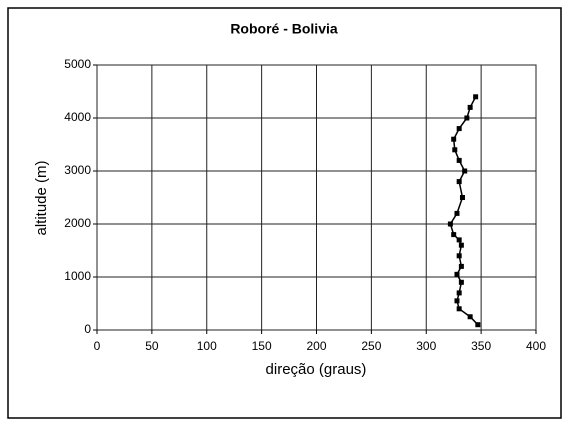 The width and height of the screenshot is (569, 422). What do you see at coordinates (426, 346) in the screenshot?
I see `x-tick-label: 300` at bounding box center [426, 346].